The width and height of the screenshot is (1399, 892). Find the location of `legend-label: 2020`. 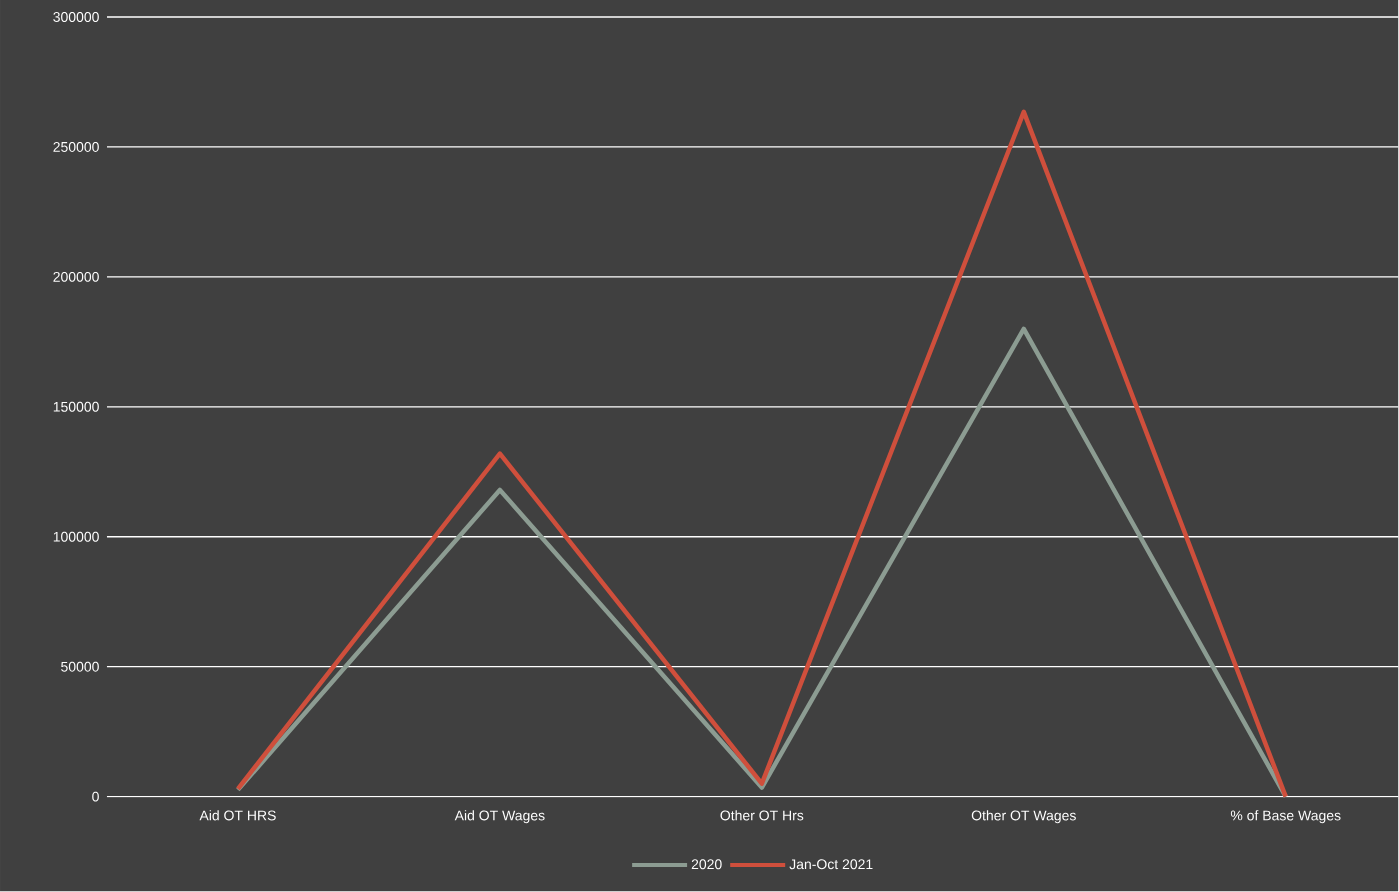

legend-label: 2020 is located at coordinates (706, 864).